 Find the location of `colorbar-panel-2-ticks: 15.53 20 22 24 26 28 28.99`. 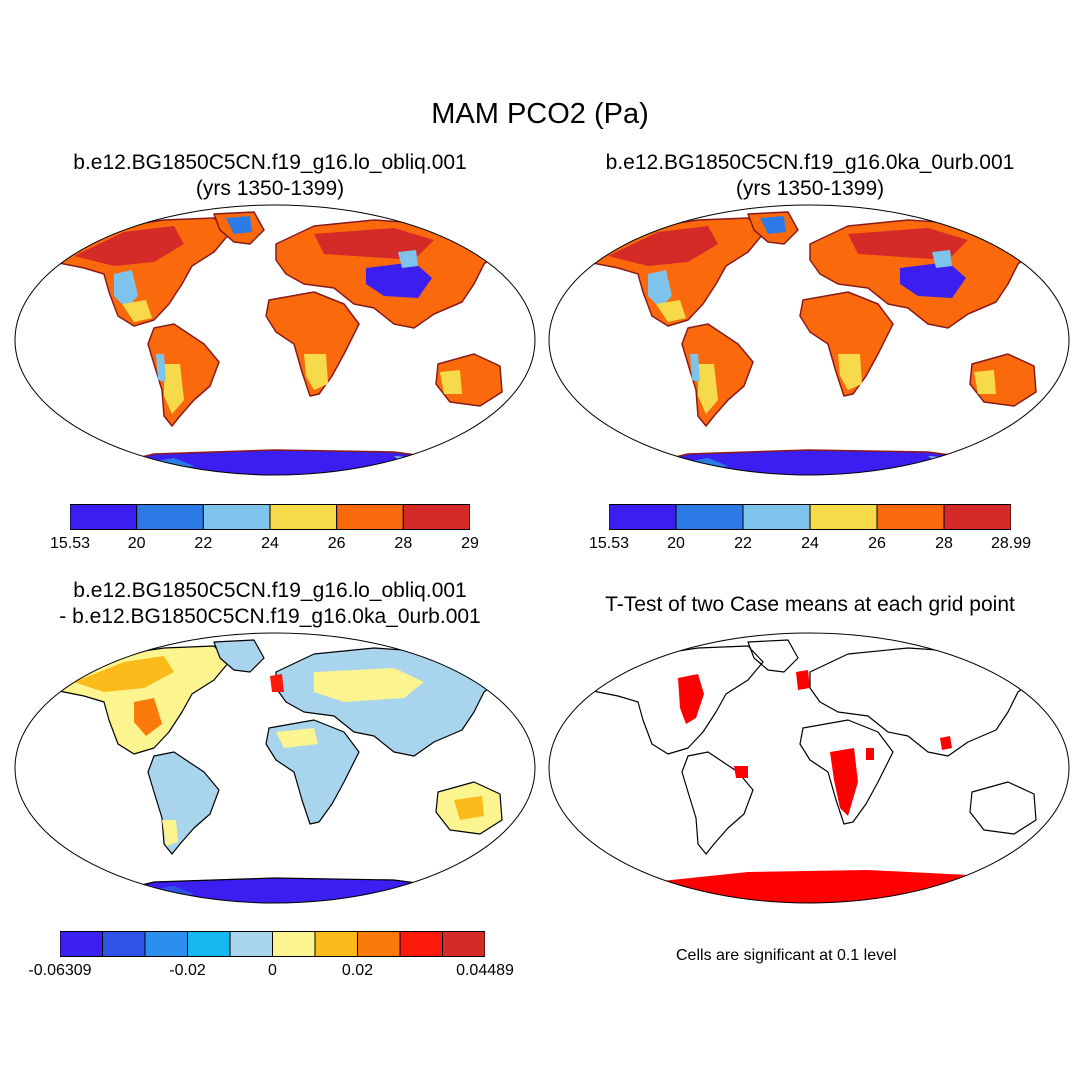

colorbar-panel-2-ticks: 15.53 20 22 24 26 28 28.99 is located at coordinates (810, 545).